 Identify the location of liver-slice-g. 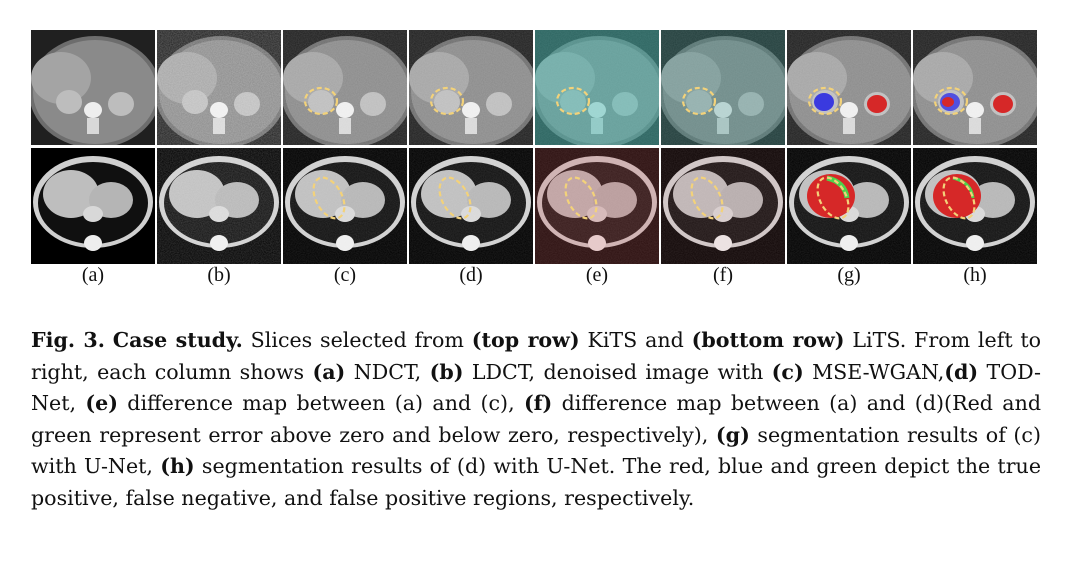
(849, 206).